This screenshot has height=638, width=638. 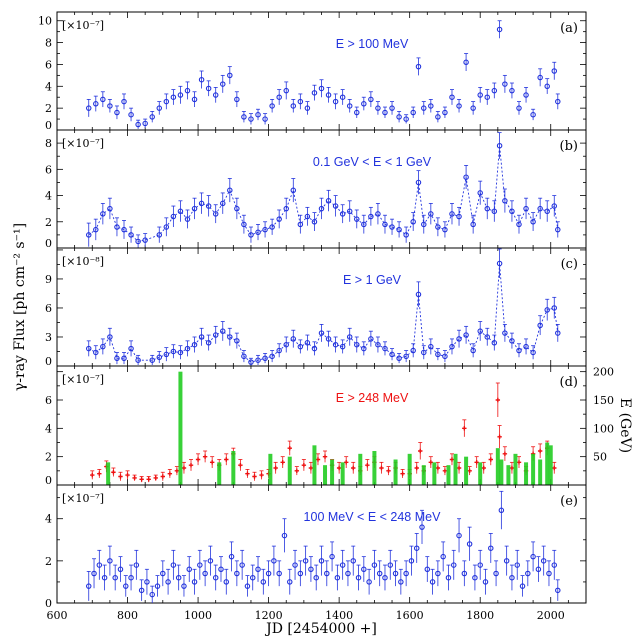 I want to click on x-axis-label: JD [2454000 +], so click(x=320, y=629).